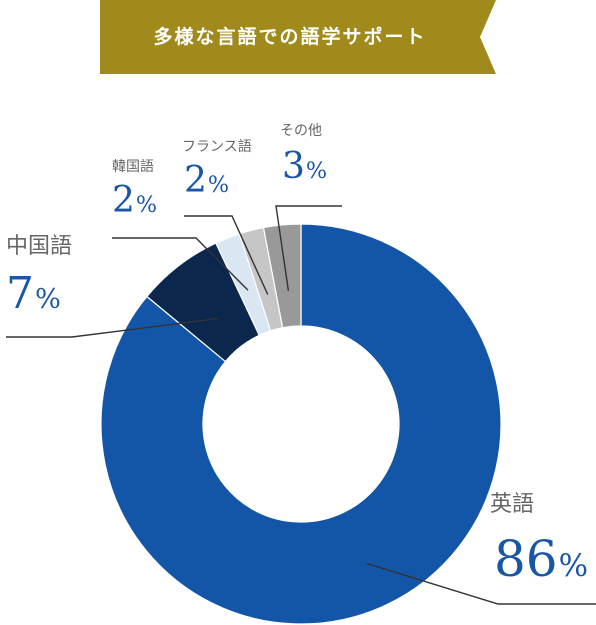  What do you see at coordinates (526, 559) in the screenshot?
I see `slice-value-text: 86` at bounding box center [526, 559].